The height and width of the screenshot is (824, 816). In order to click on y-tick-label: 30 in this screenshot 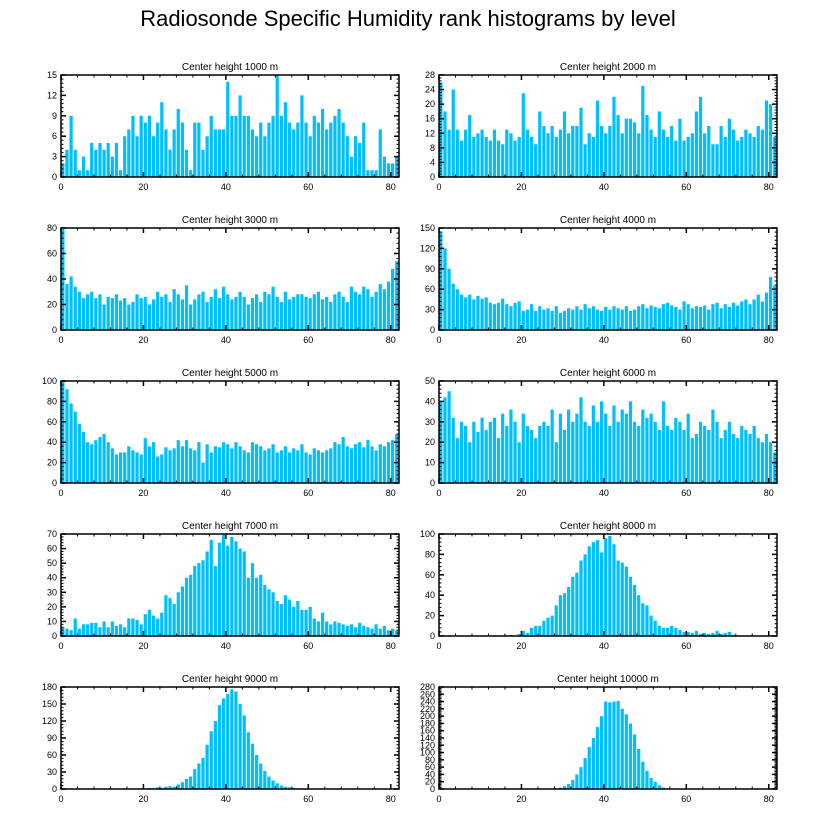, I will do `click(430, 422)`.